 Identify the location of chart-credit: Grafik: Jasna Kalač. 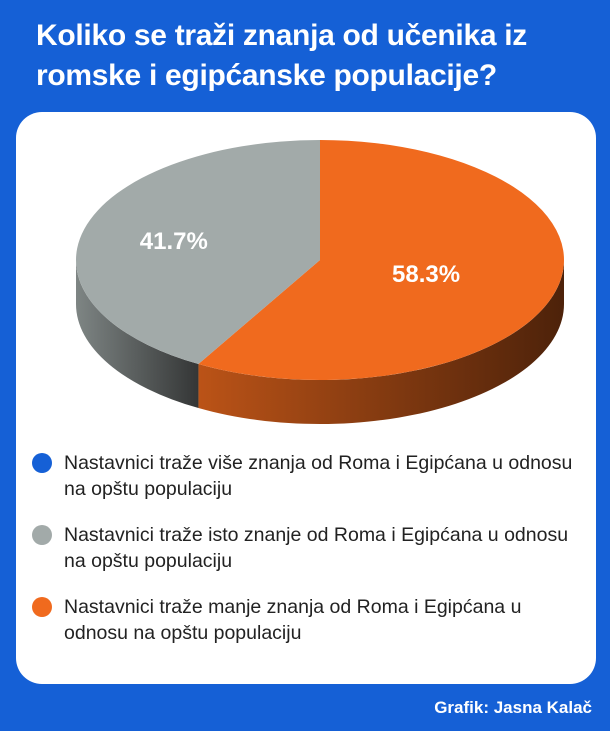
(513, 707).